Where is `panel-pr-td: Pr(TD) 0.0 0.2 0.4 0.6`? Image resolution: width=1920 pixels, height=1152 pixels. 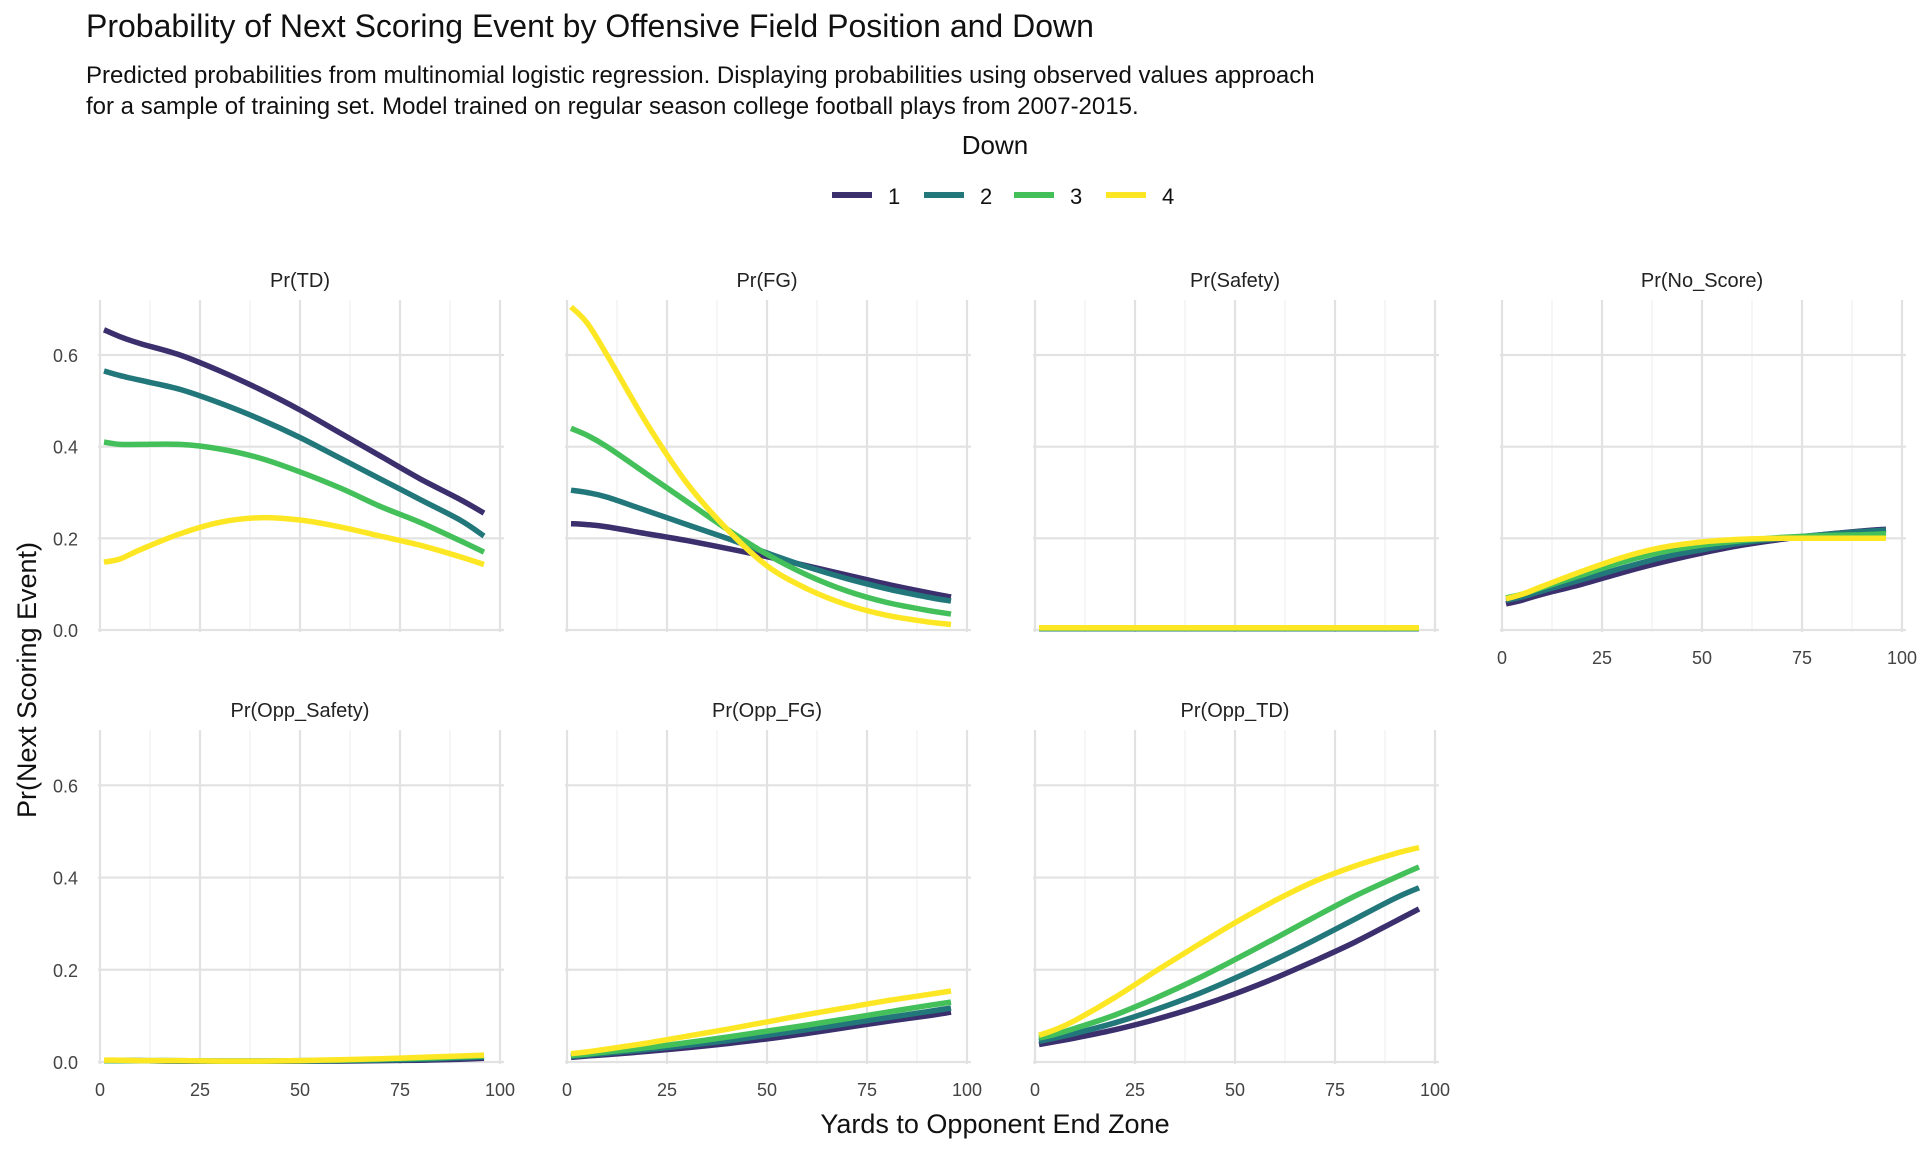
panel-pr-td: Pr(TD) 0.0 0.2 0.4 0.6 is located at coordinates (278, 455).